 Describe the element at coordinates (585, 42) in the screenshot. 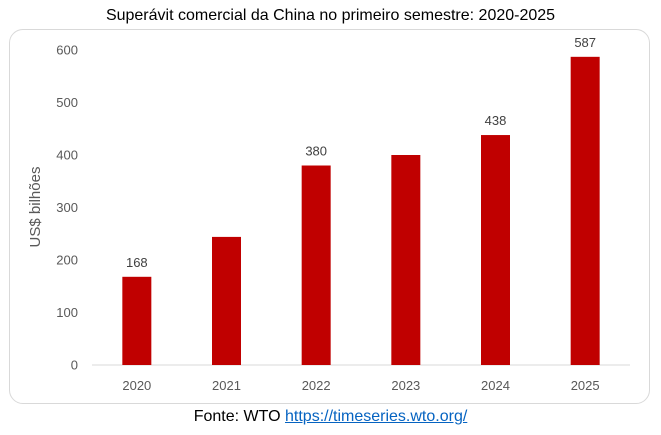

I see `data-label-2025: 587` at that location.